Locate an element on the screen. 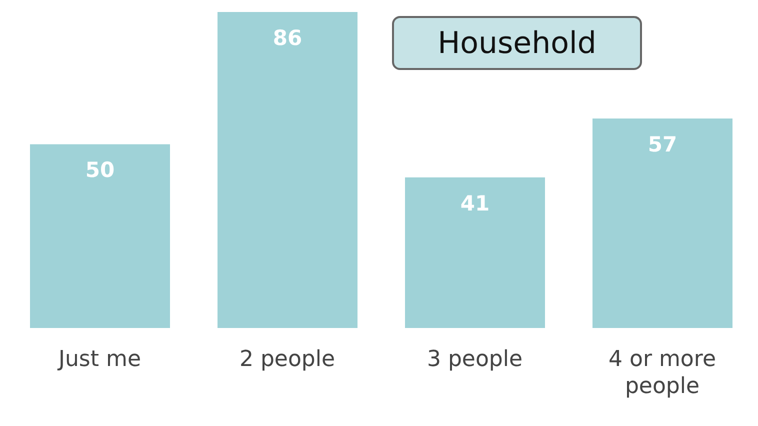 The width and height of the screenshot is (758, 426). x-tick-label: Just me is located at coordinates (98, 359).